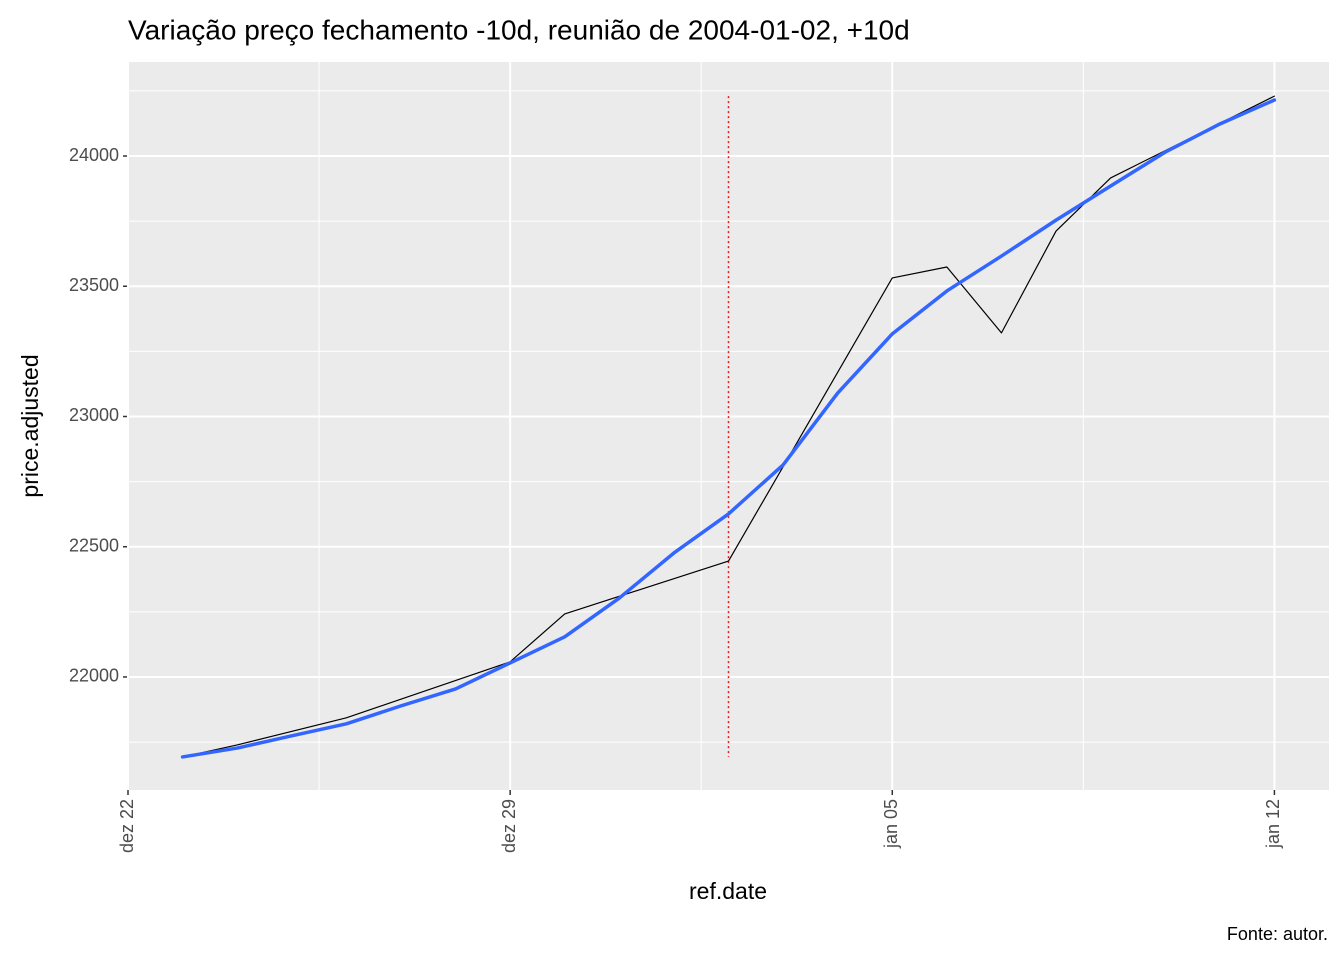 This screenshot has height=960, width=1344. What do you see at coordinates (94, 155) in the screenshot?
I see `y-tick-label: 24000` at bounding box center [94, 155].